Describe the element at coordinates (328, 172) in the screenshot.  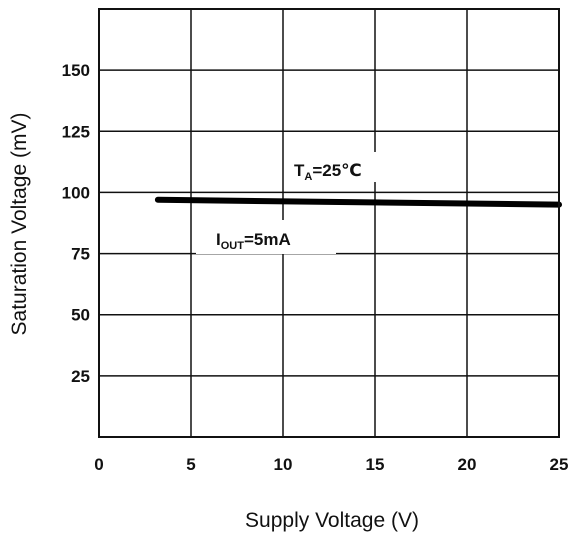
I see `temp-annotation: TA=25℃` at that location.